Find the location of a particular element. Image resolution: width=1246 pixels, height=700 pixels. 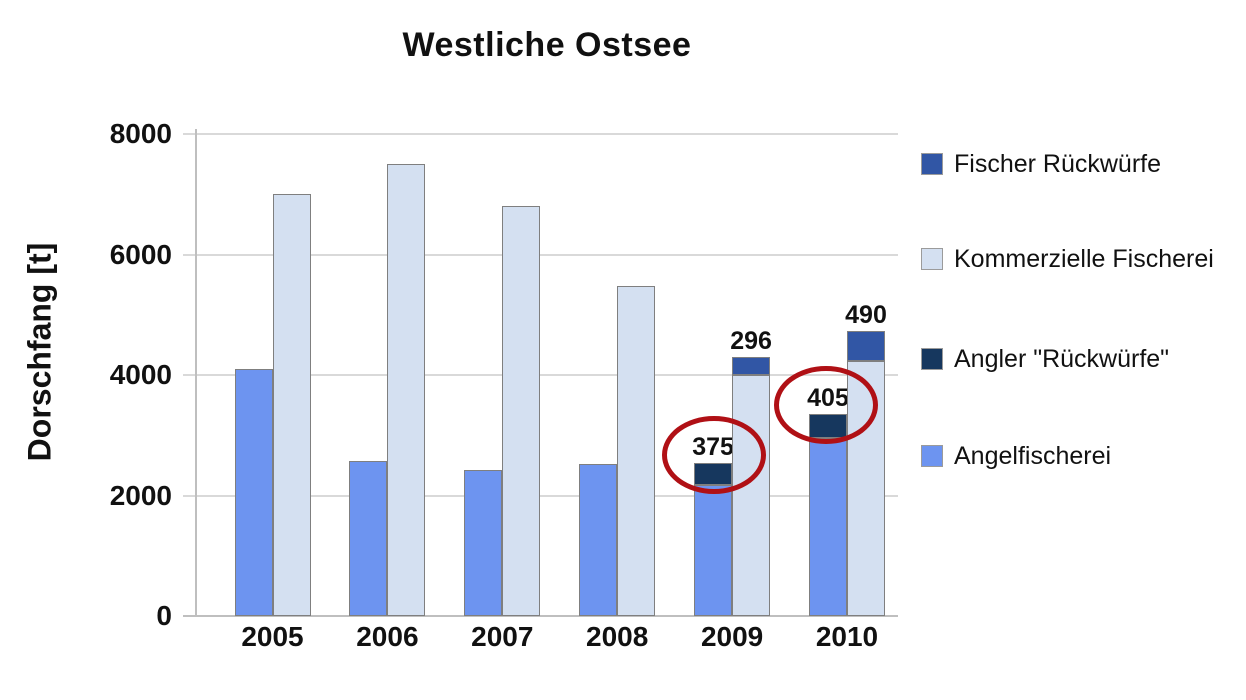

bar-segment-fischer-r-ckw-rfe-2010 is located at coordinates (866, 346).